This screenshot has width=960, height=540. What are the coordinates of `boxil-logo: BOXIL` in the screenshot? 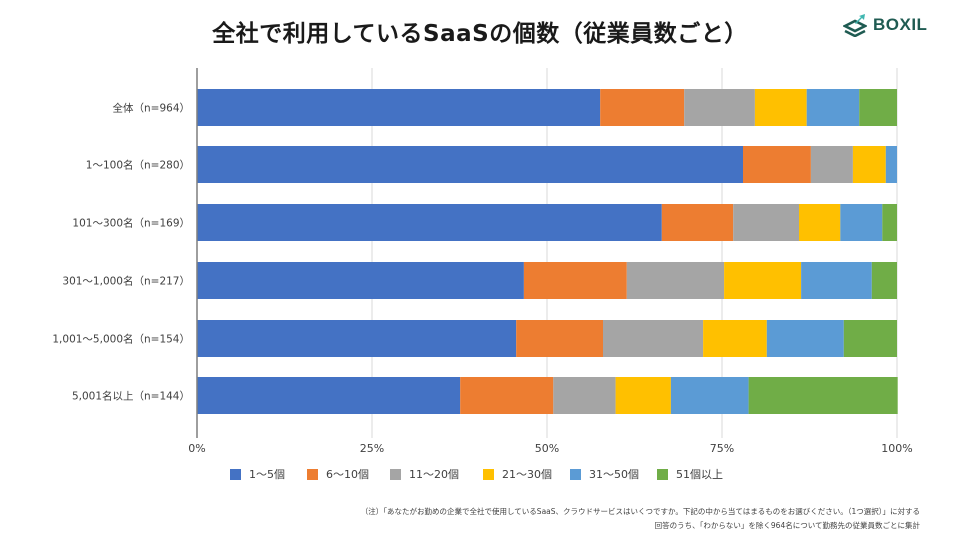 It's located at (885, 25).